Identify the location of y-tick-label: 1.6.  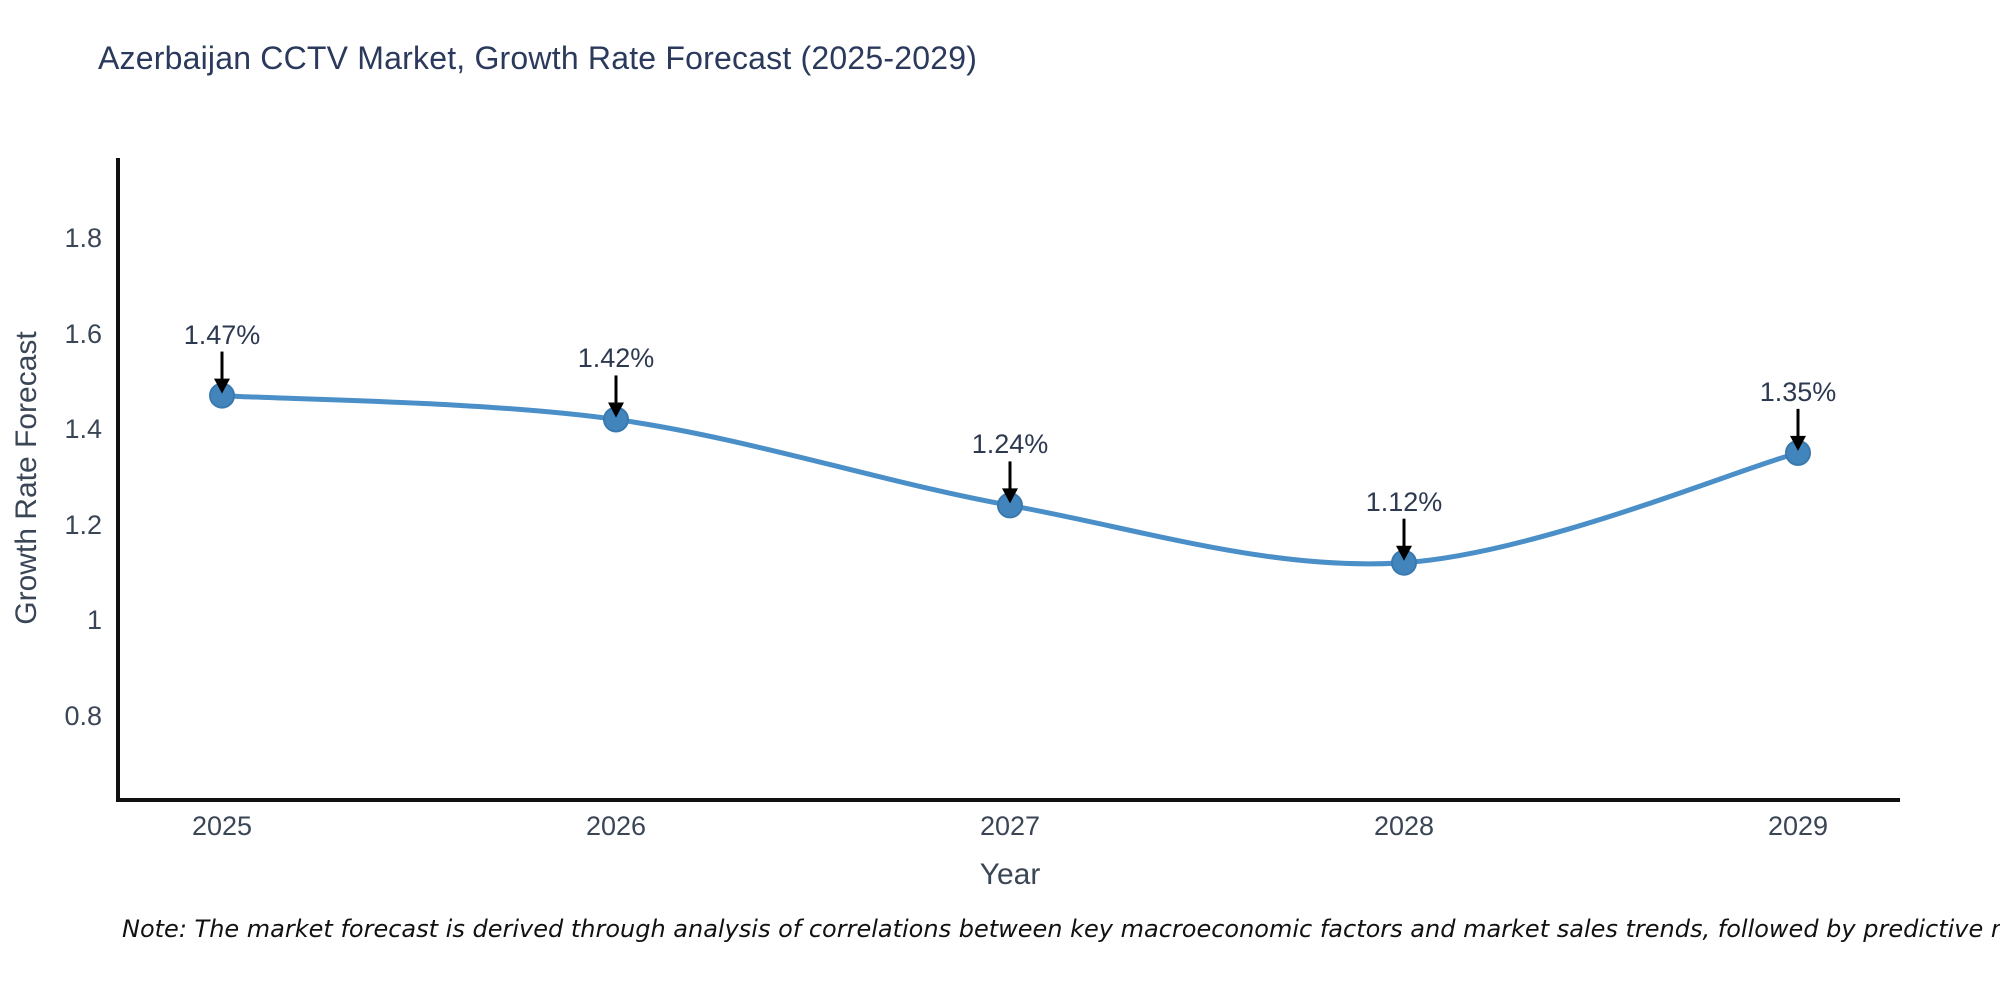
(83, 333).